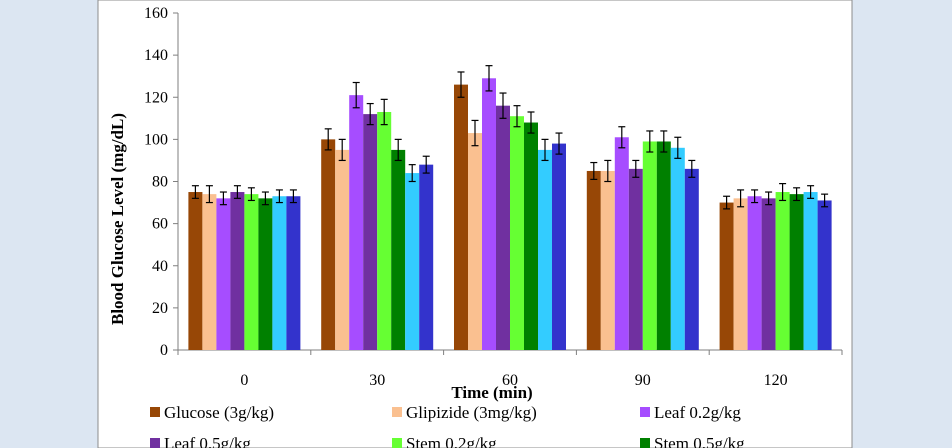 This screenshot has width=952, height=448. I want to click on y-tick-label: 0, so click(164, 350).